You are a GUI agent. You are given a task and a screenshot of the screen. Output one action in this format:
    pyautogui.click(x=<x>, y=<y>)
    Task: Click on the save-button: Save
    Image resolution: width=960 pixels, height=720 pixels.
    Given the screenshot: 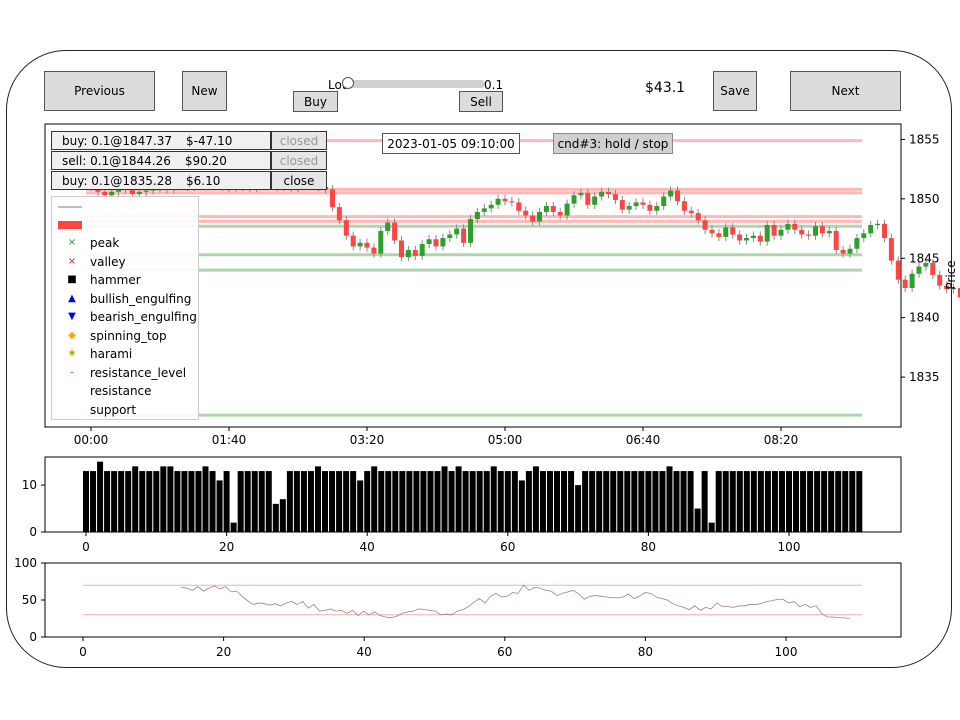 What is the action you would take?
    pyautogui.click(x=735, y=91)
    